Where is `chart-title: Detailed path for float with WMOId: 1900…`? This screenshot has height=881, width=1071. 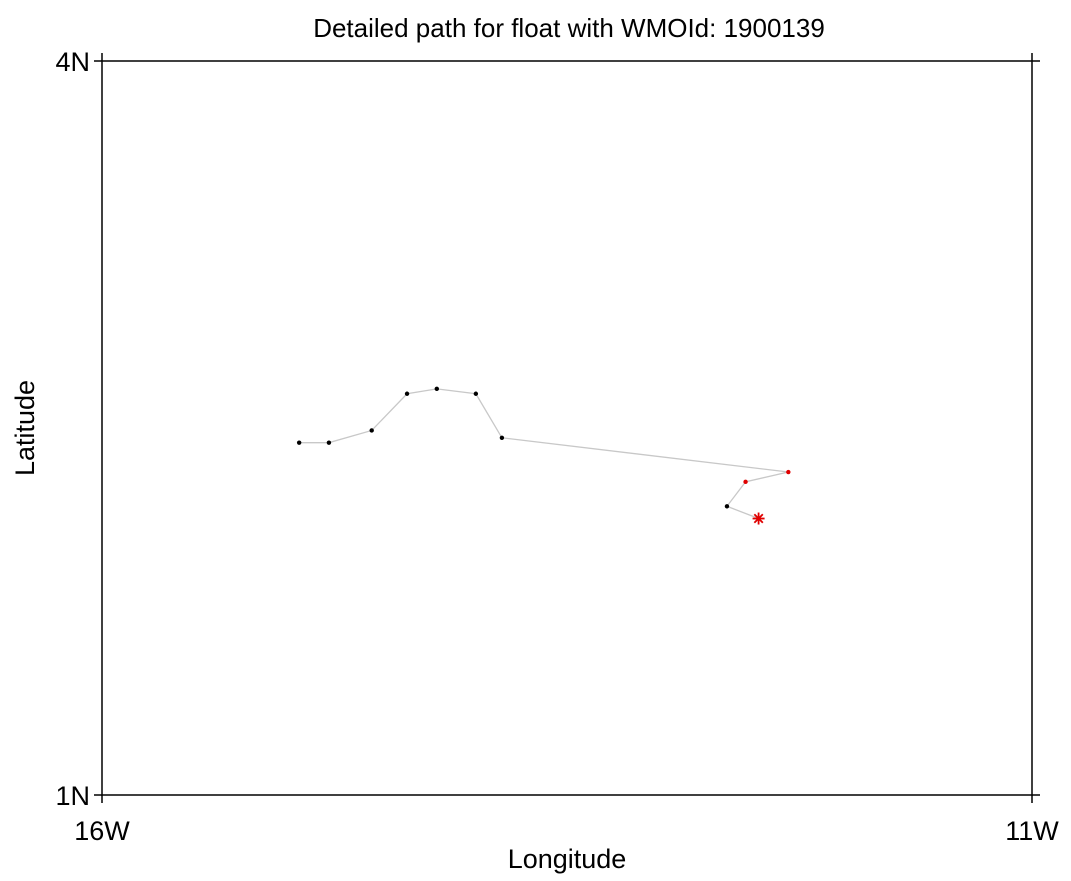 chart-title: Detailed path for float with WMOId: 1900… is located at coordinates (569, 28).